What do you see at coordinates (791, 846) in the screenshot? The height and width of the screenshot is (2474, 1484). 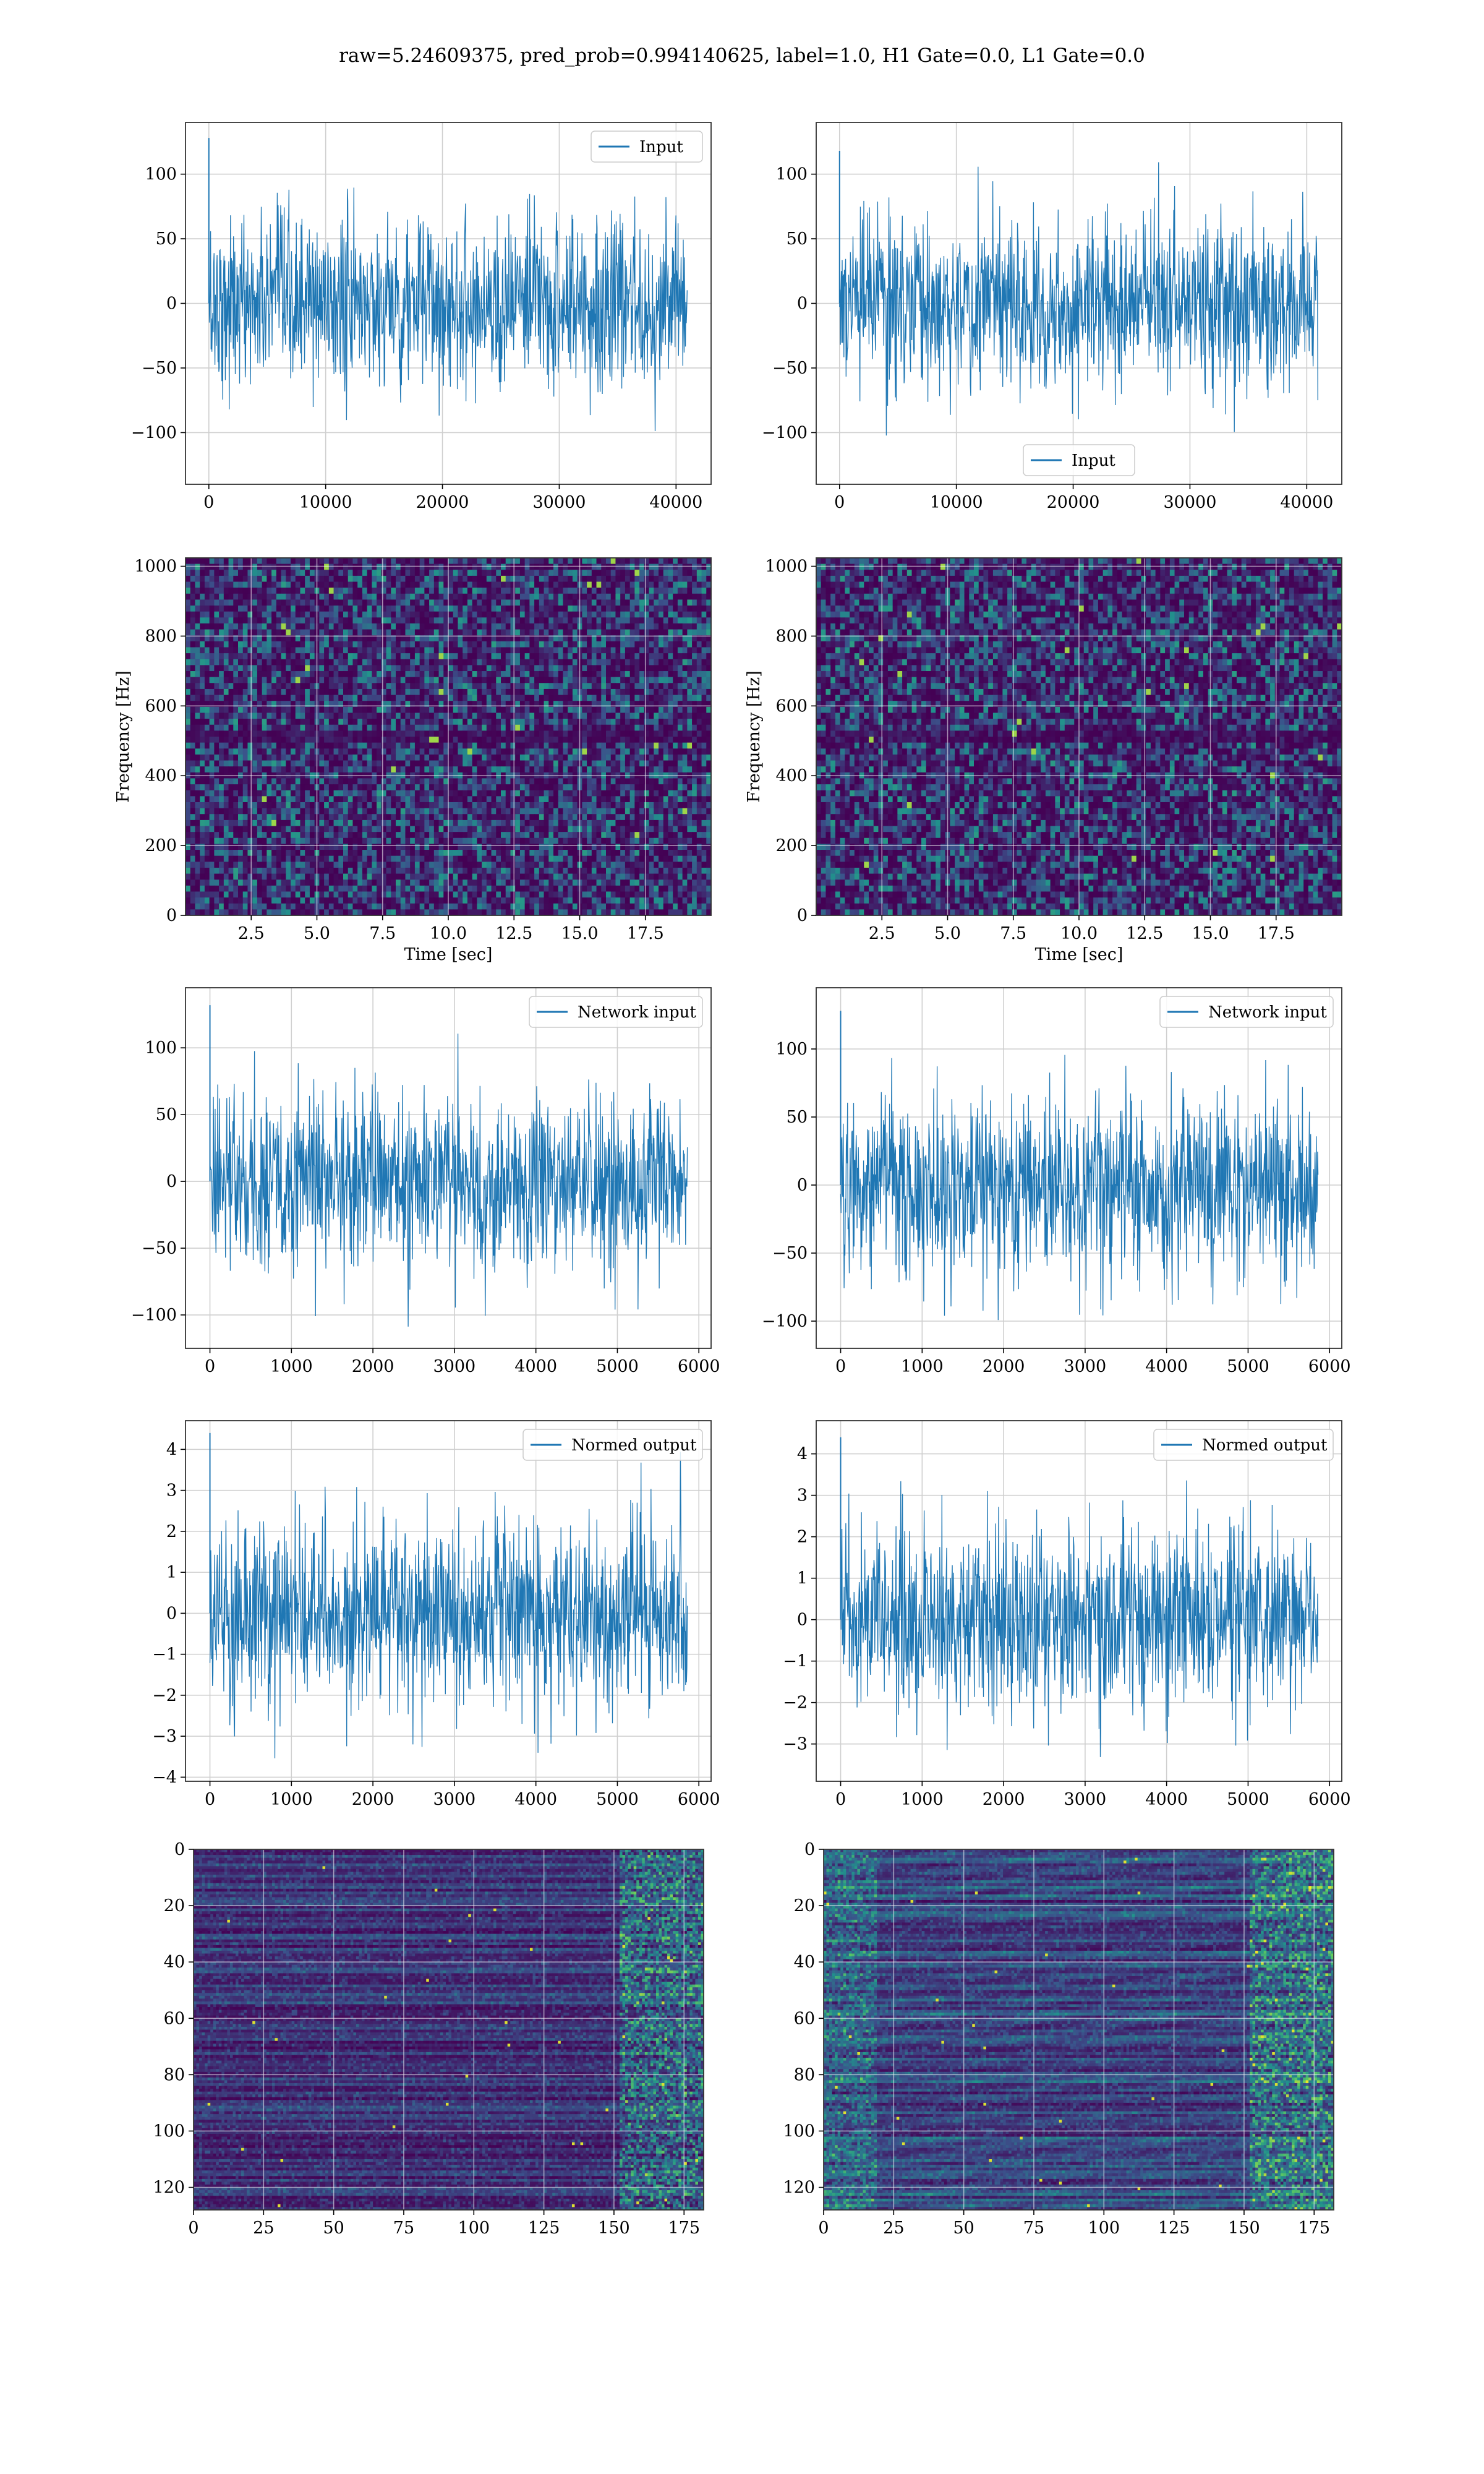 I see `spectrogram-l1-ytick-label: 200` at bounding box center [791, 846].